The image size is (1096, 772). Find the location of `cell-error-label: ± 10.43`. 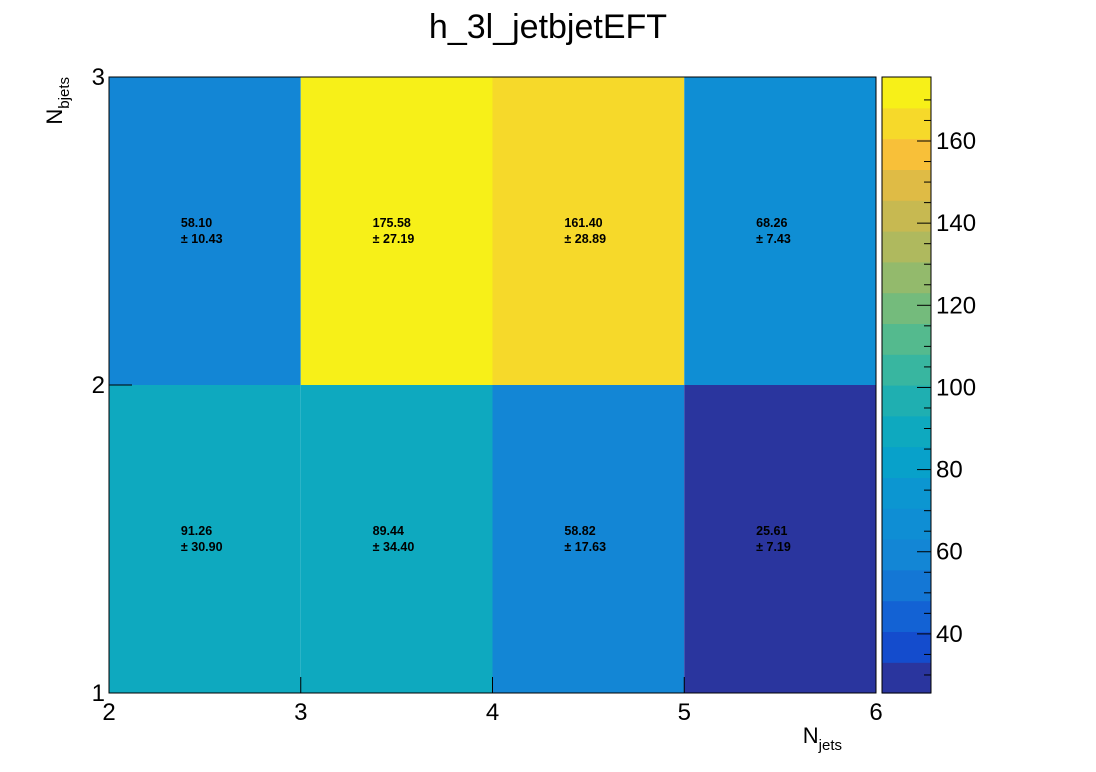

cell-error-label: ± 10.43 is located at coordinates (202, 239).